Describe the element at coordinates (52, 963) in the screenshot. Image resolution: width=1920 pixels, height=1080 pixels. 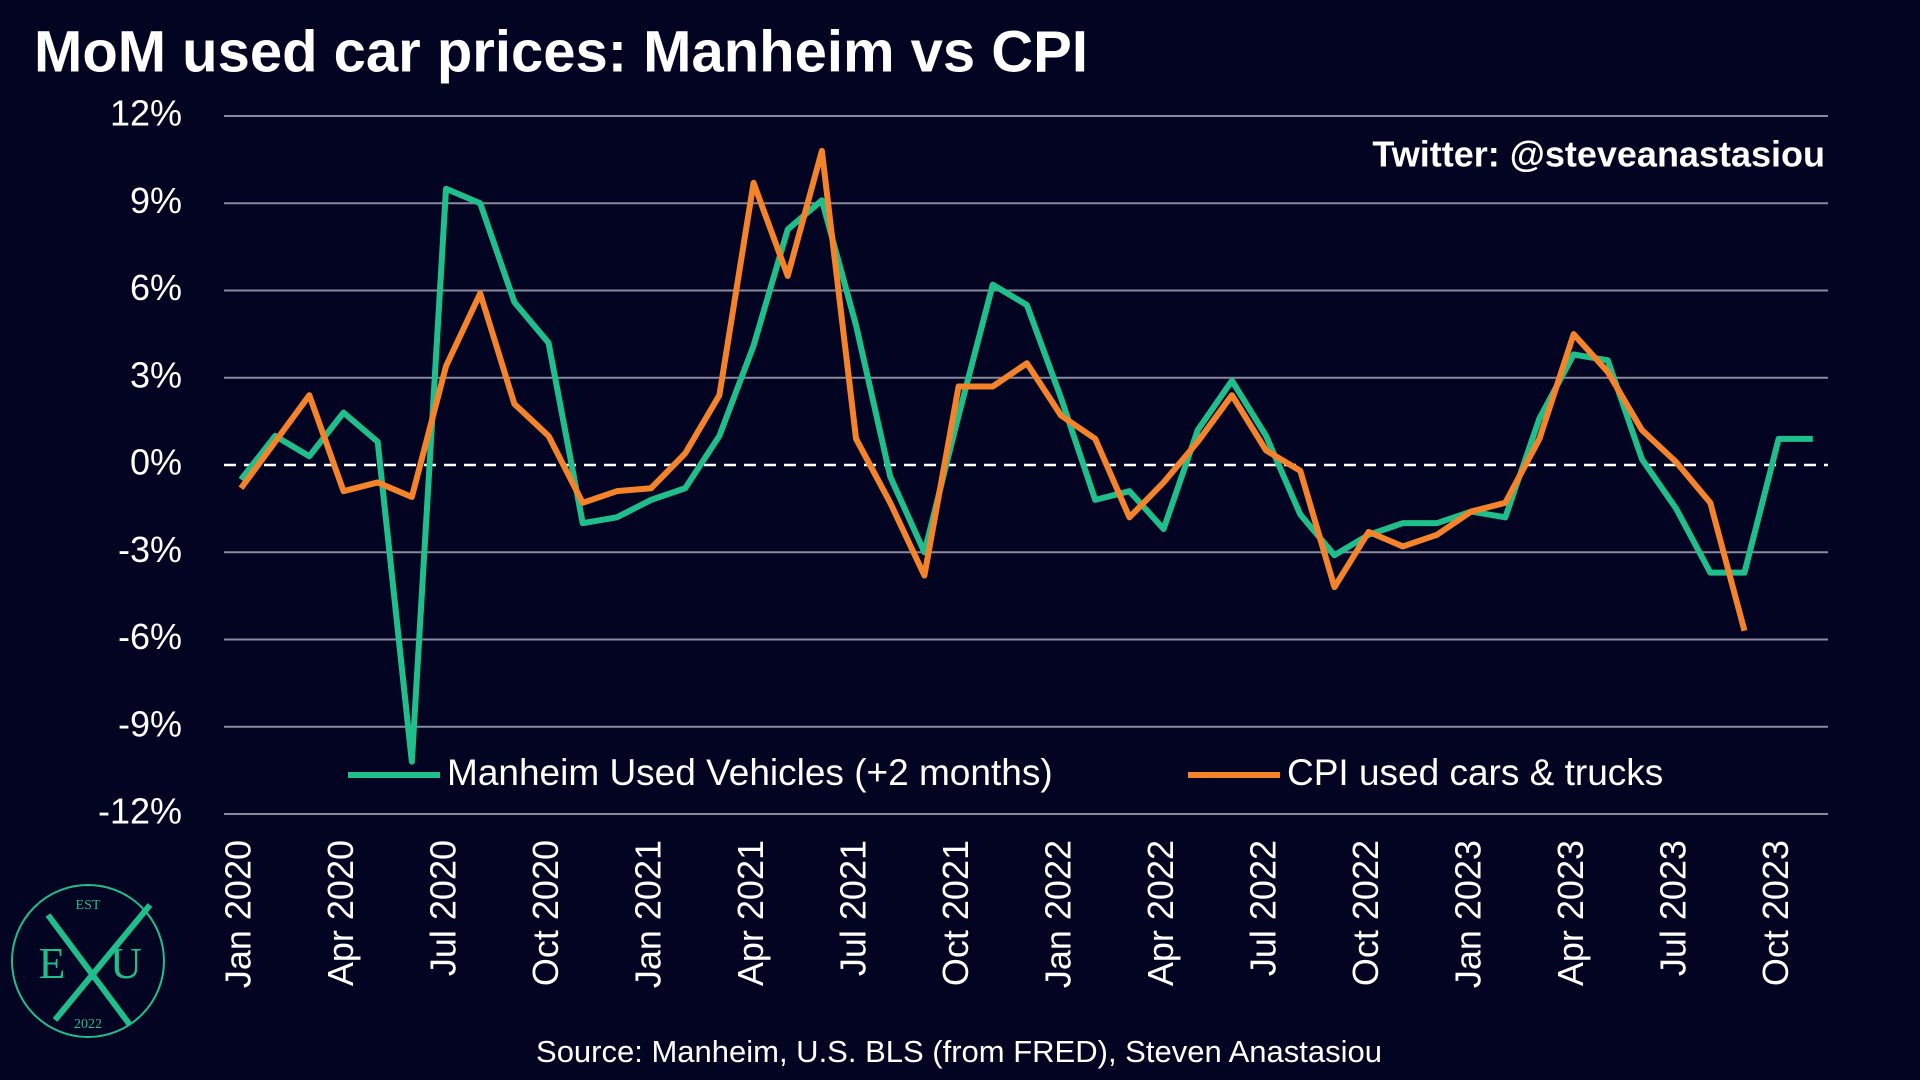
I see `logo-text: E` at that location.